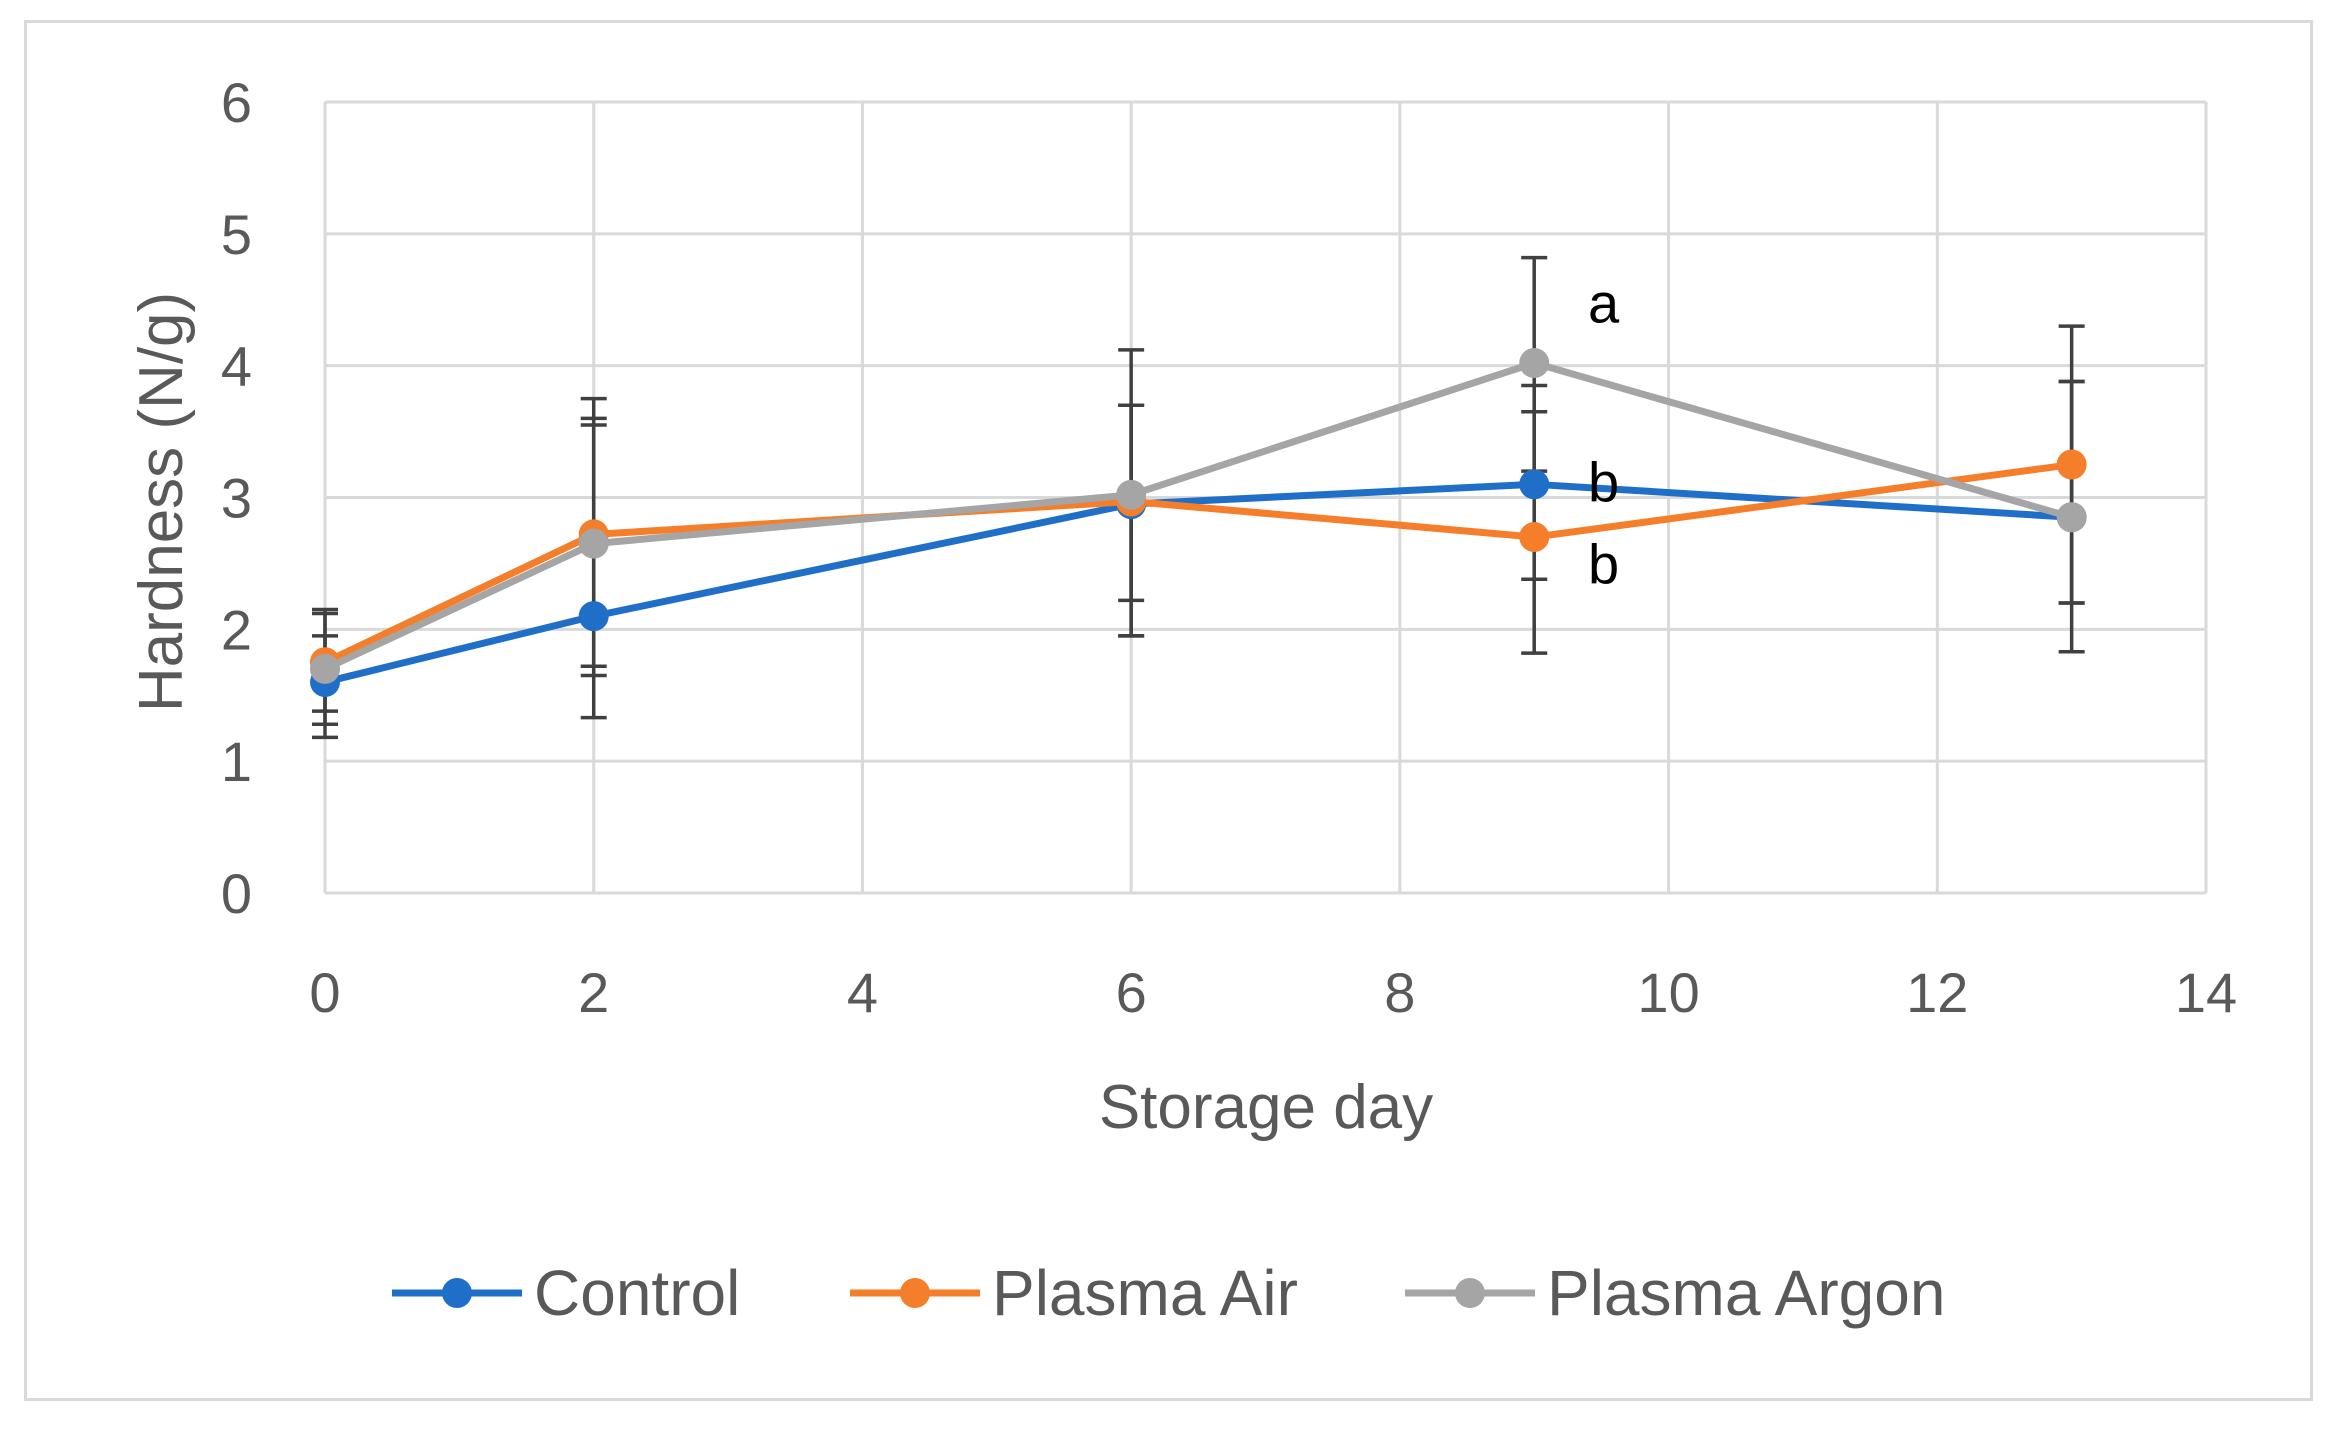 This screenshot has height=1429, width=2339. Describe the element at coordinates (1145, 1293) in the screenshot. I see `legend-label-plasma-air: Plasma Air` at that location.